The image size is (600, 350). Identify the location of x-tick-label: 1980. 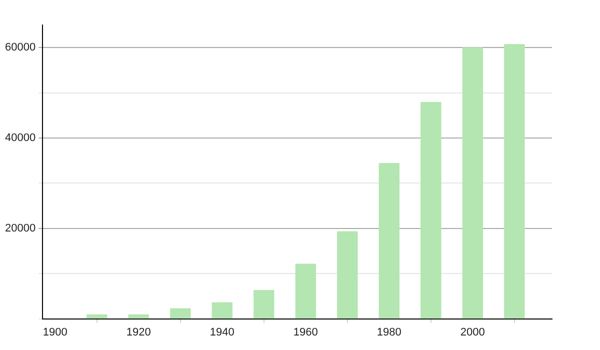
(389, 332).